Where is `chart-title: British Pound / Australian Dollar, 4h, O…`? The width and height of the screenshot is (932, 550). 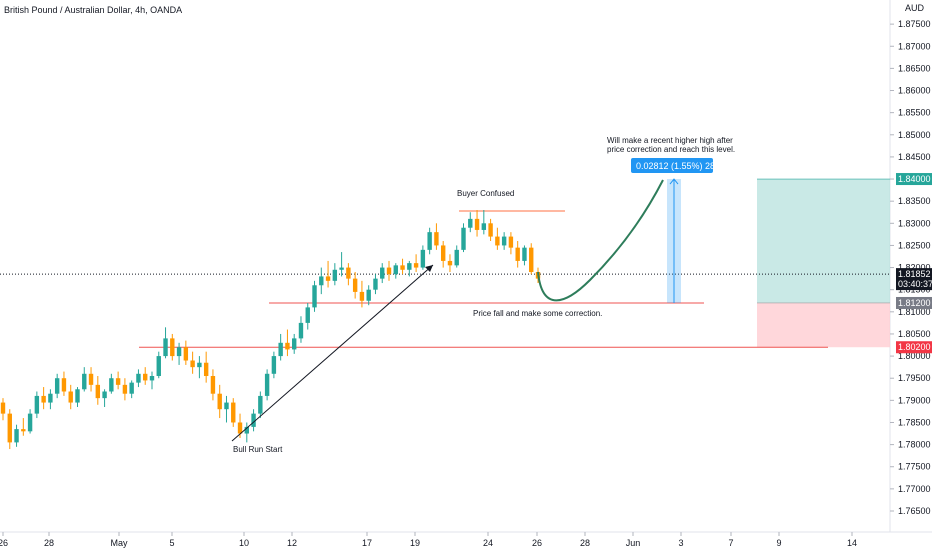
chart-title: British Pound / Australian Dollar, 4h, O… is located at coordinates (93, 10).